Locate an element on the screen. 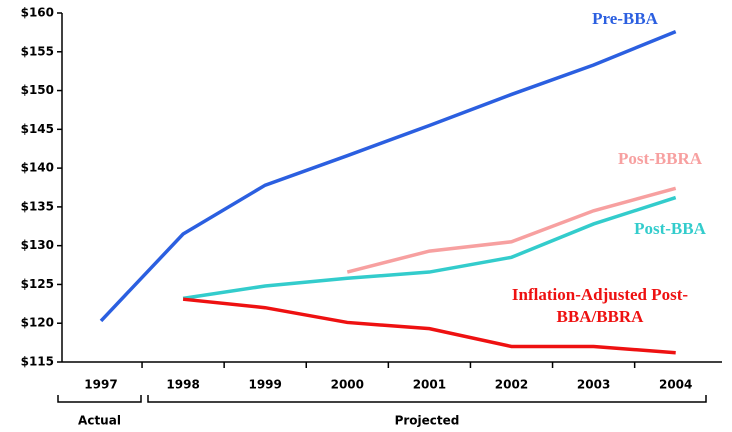 Image resolution: width=732 pixels, height=432 pixels. y-tick-label: $130 is located at coordinates (37, 245).